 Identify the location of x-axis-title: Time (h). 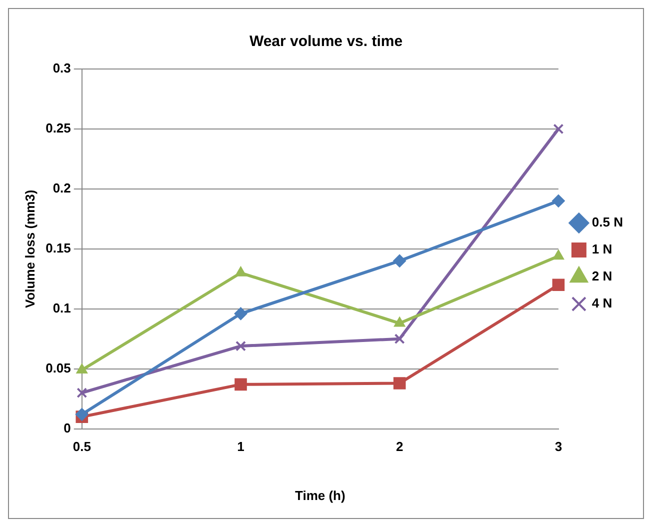
(320, 495).